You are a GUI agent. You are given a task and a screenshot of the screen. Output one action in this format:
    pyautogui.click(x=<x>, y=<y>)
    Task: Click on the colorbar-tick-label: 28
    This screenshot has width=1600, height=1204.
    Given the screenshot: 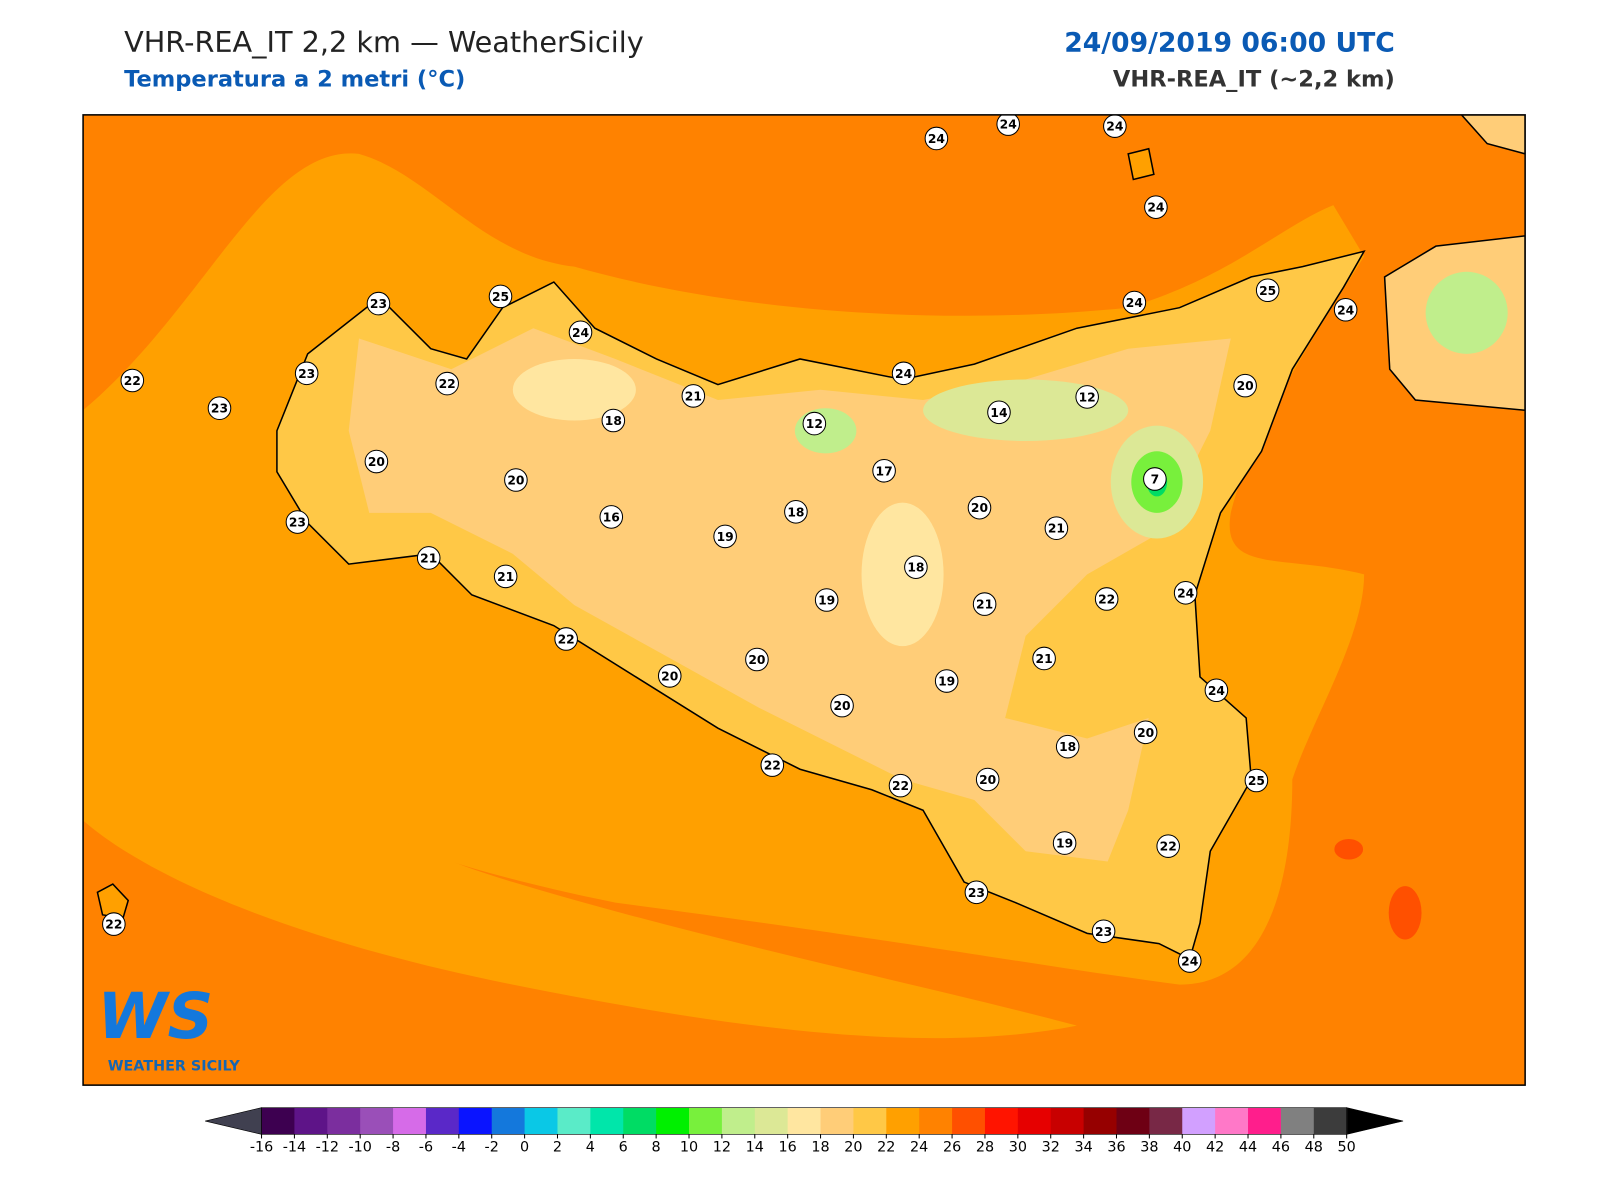 What is the action you would take?
    pyautogui.click(x=985, y=1148)
    